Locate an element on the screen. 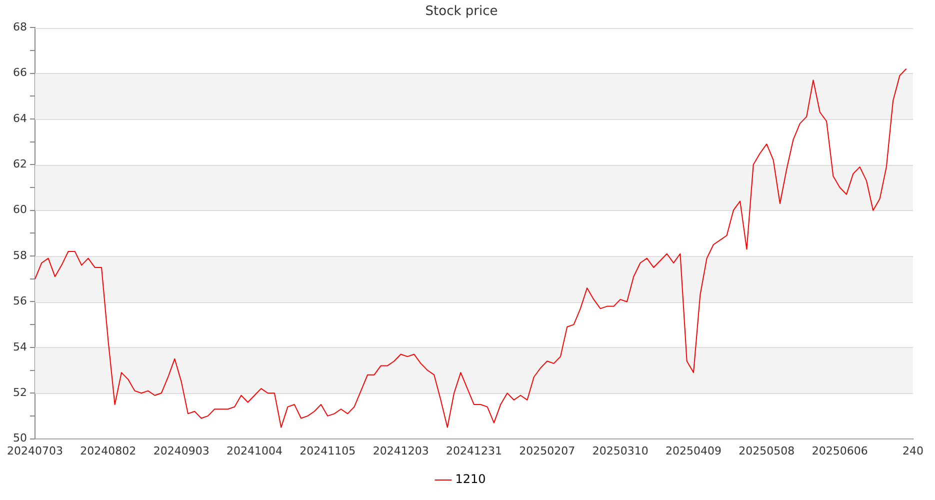  y-tick-label: 60 is located at coordinates (19, 209).